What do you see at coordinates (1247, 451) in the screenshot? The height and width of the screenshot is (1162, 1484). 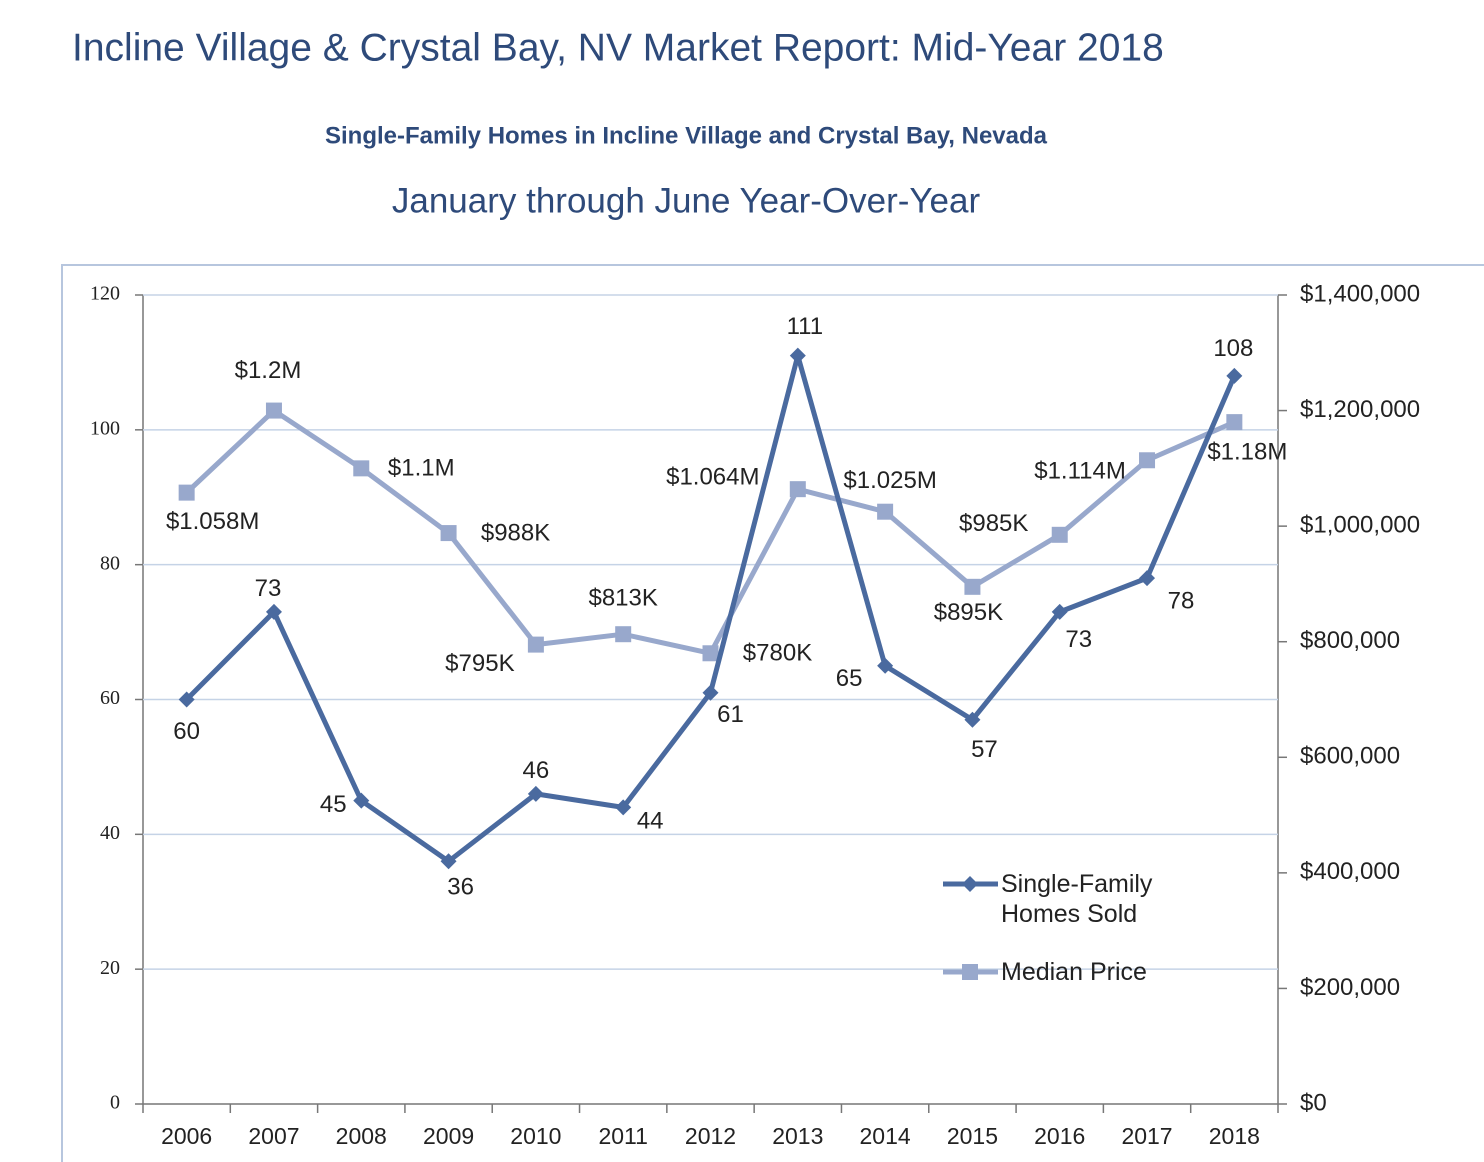 I see `data-label: $1.18M` at bounding box center [1247, 451].